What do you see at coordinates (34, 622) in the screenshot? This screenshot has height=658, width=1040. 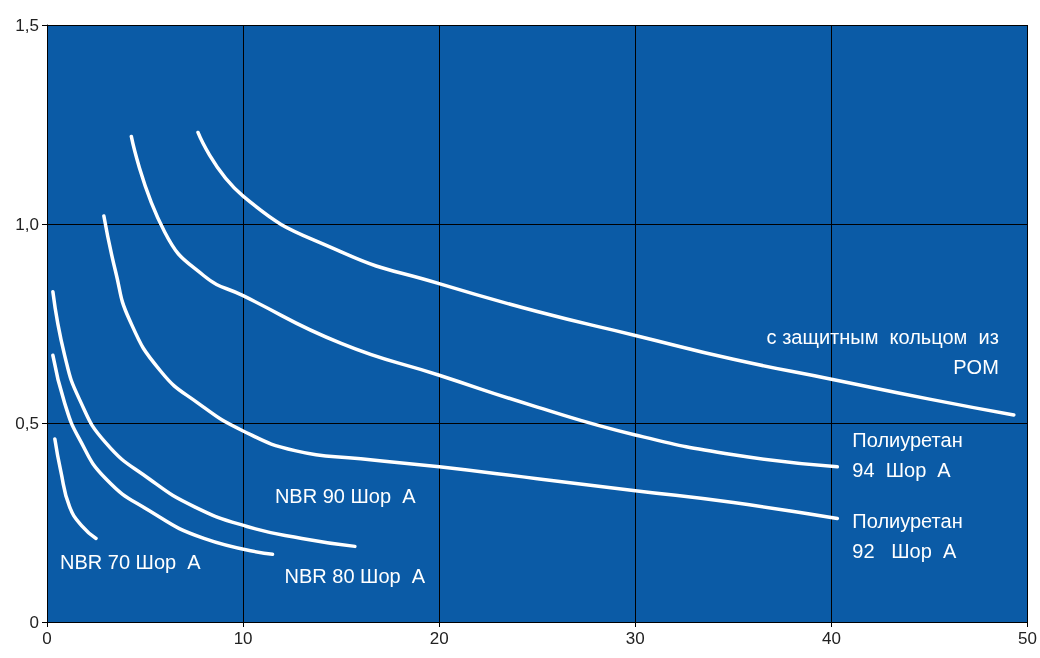 I see `y-tick-label: 0` at bounding box center [34, 622].